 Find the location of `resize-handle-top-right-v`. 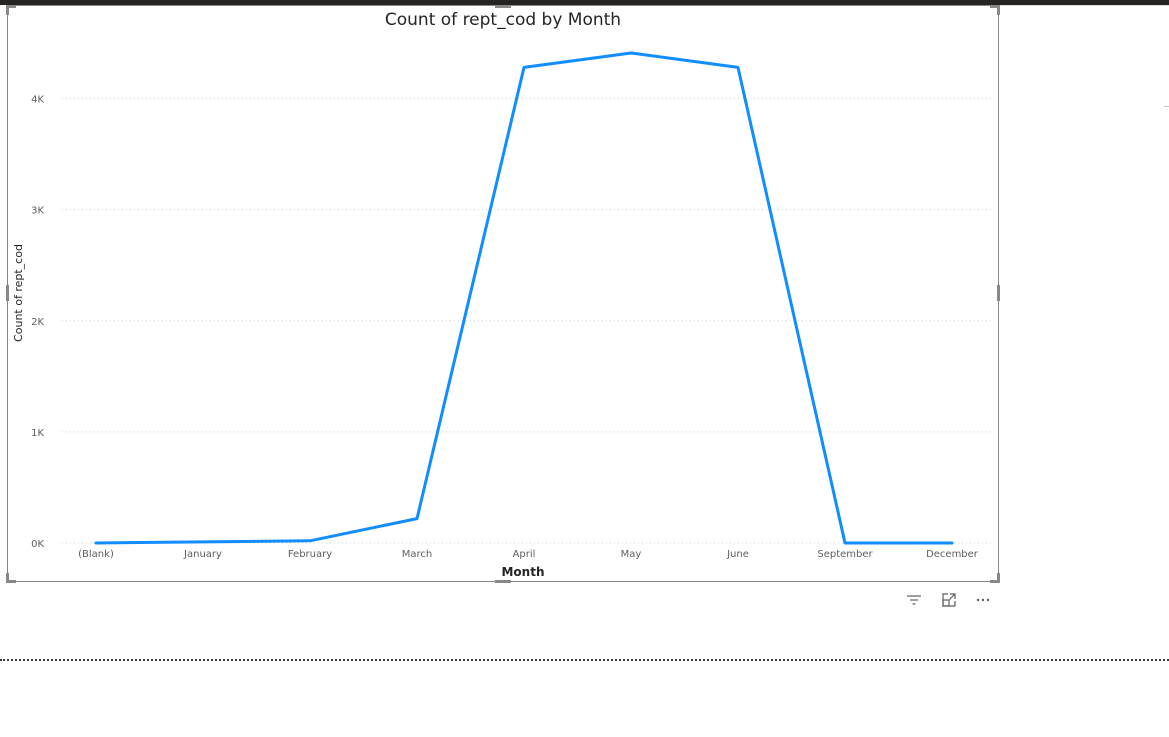

resize-handle-top-right-v is located at coordinates (998, 10).